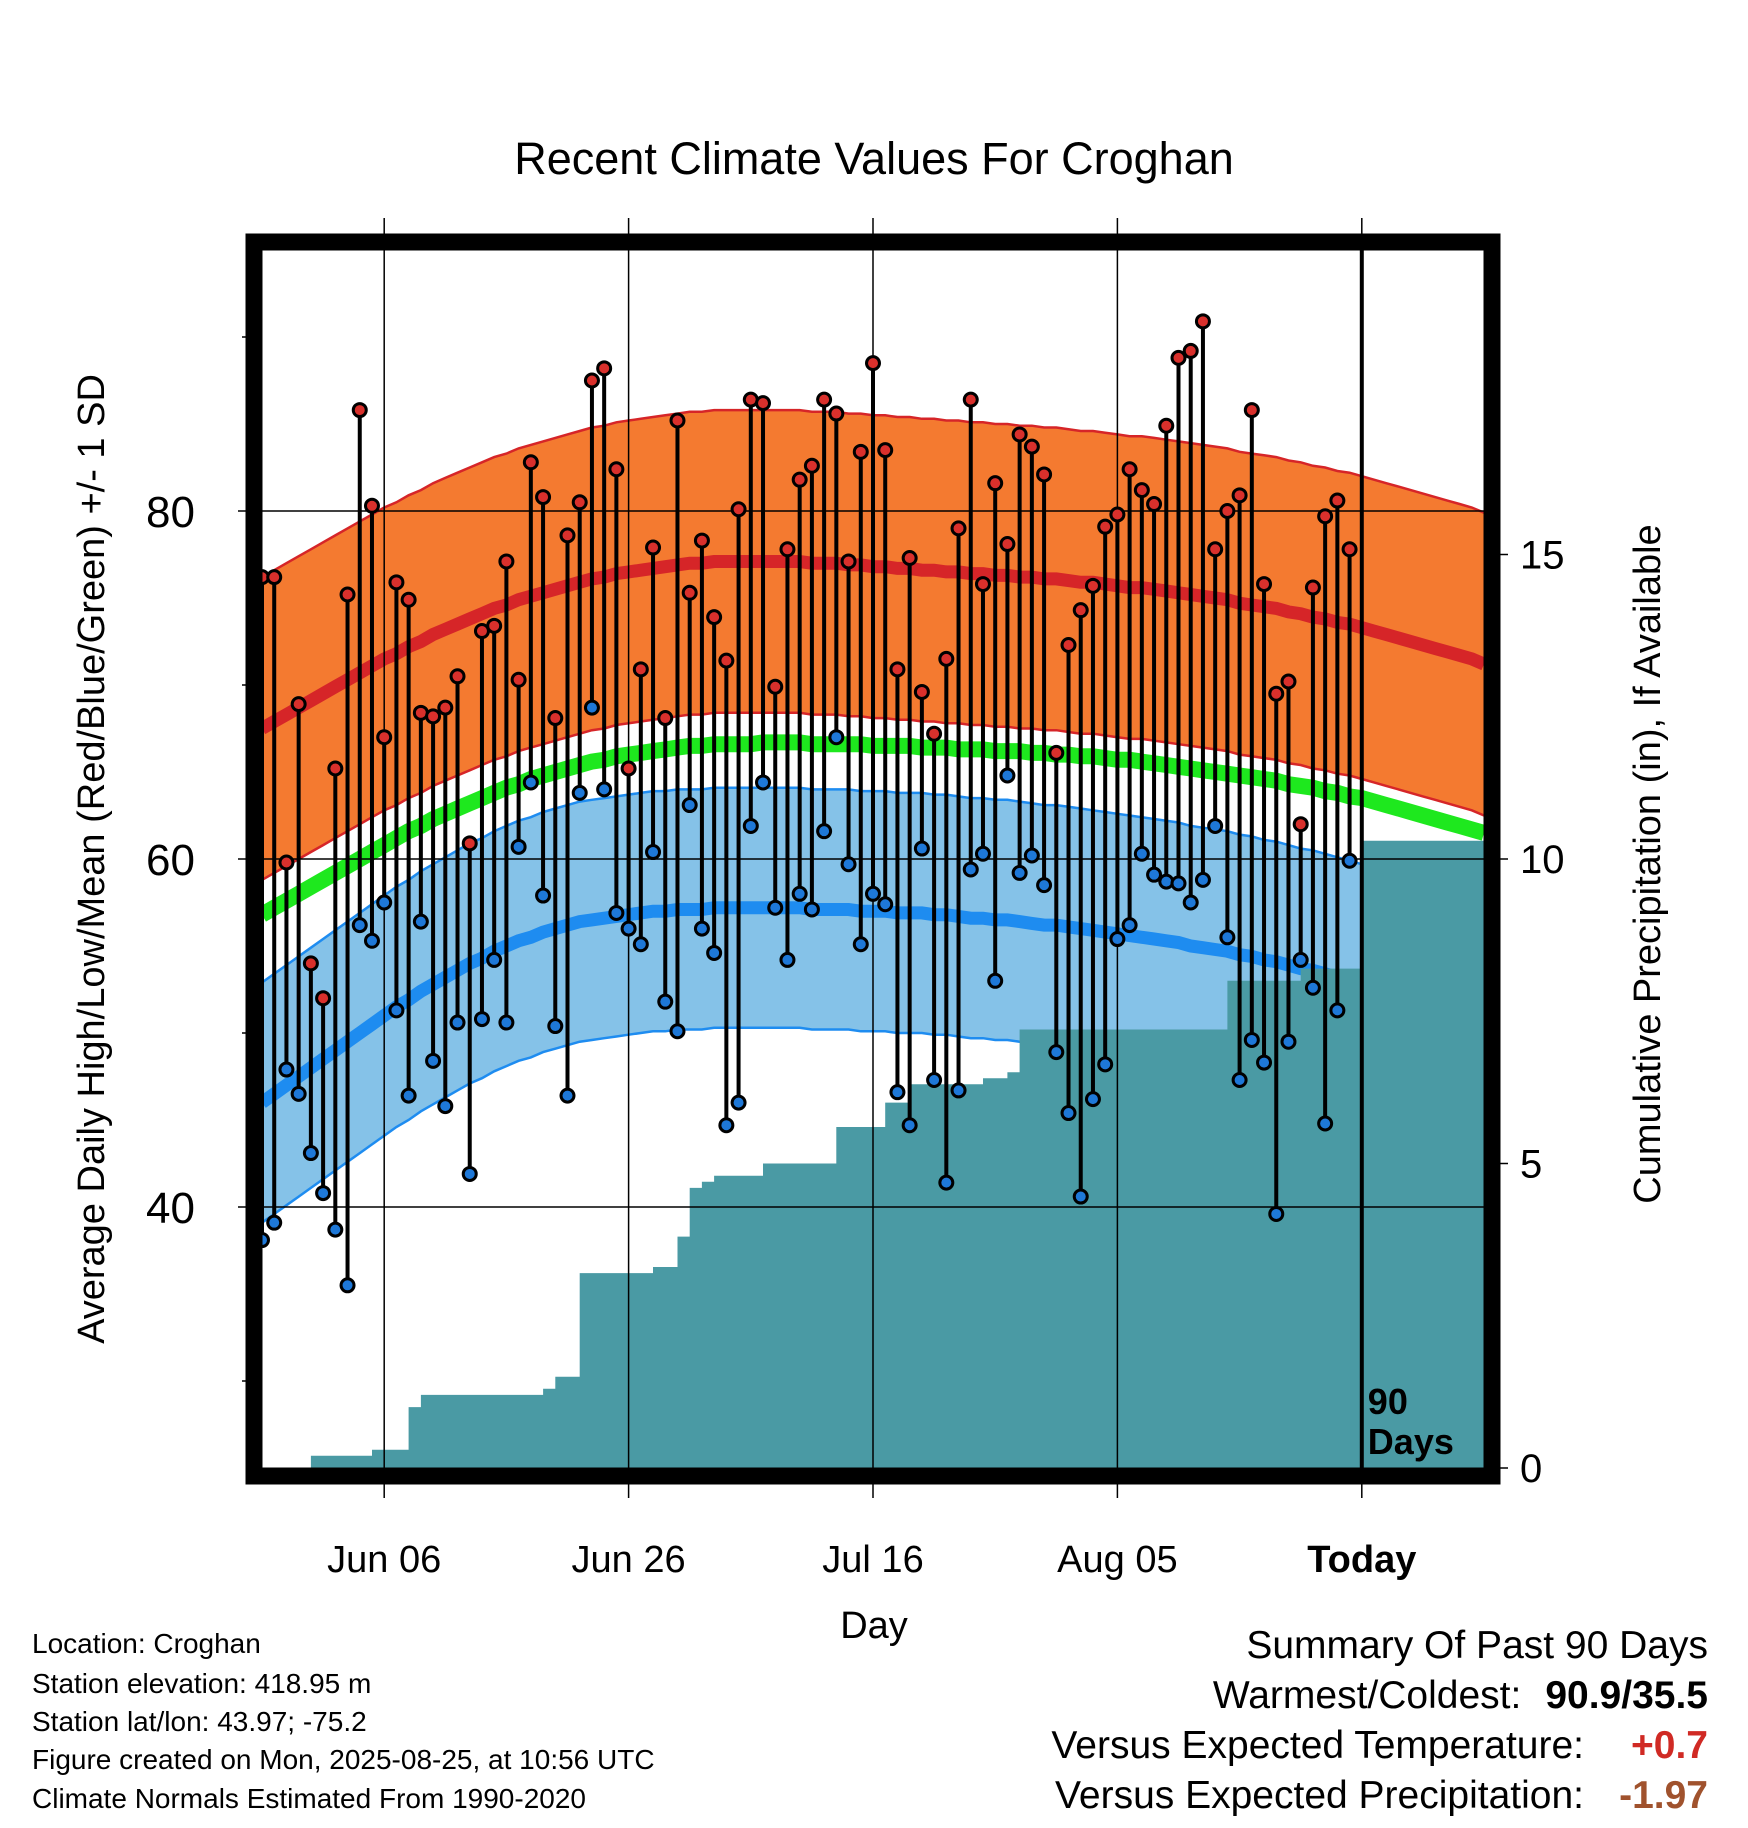  What do you see at coordinates (1388, 1401) in the screenshot?
I see `today-annotation-line1: 90` at bounding box center [1388, 1401].